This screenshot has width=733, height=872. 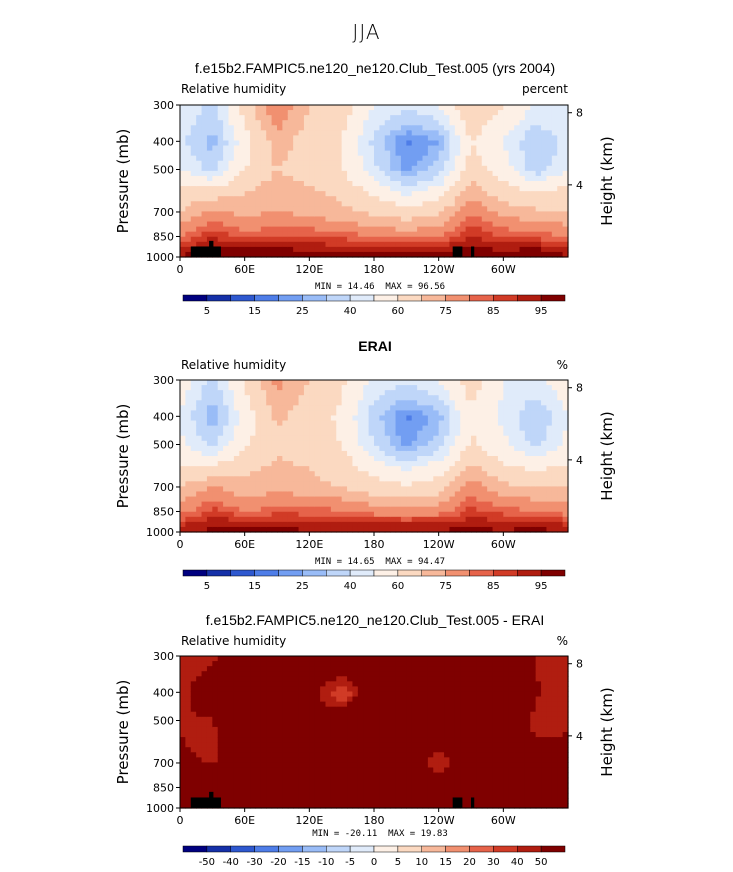 I want to click on panel-2-colorbar-label: 75, so click(x=445, y=585).